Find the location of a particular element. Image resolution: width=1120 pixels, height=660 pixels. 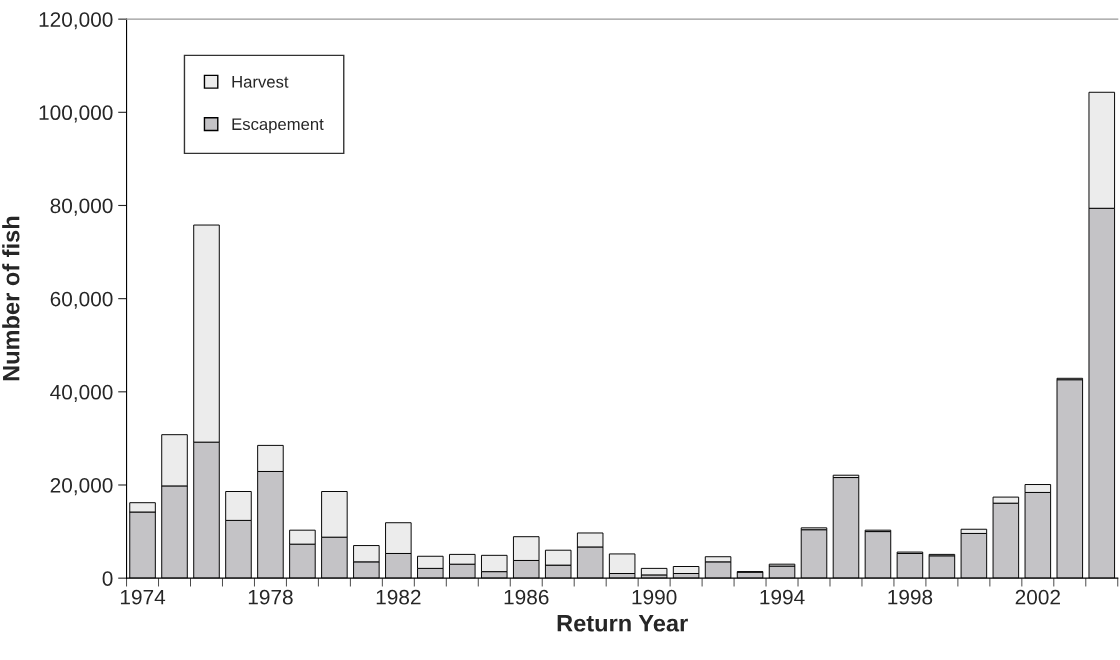

x-tick-label: 1998 is located at coordinates (910, 597).